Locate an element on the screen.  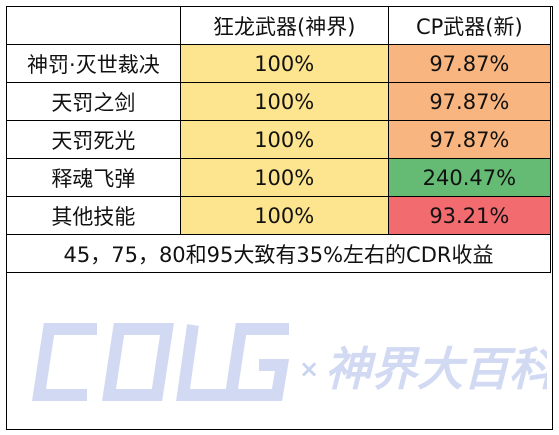
watermark-subtitle: 神界大百科 is located at coordinates (436, 369).